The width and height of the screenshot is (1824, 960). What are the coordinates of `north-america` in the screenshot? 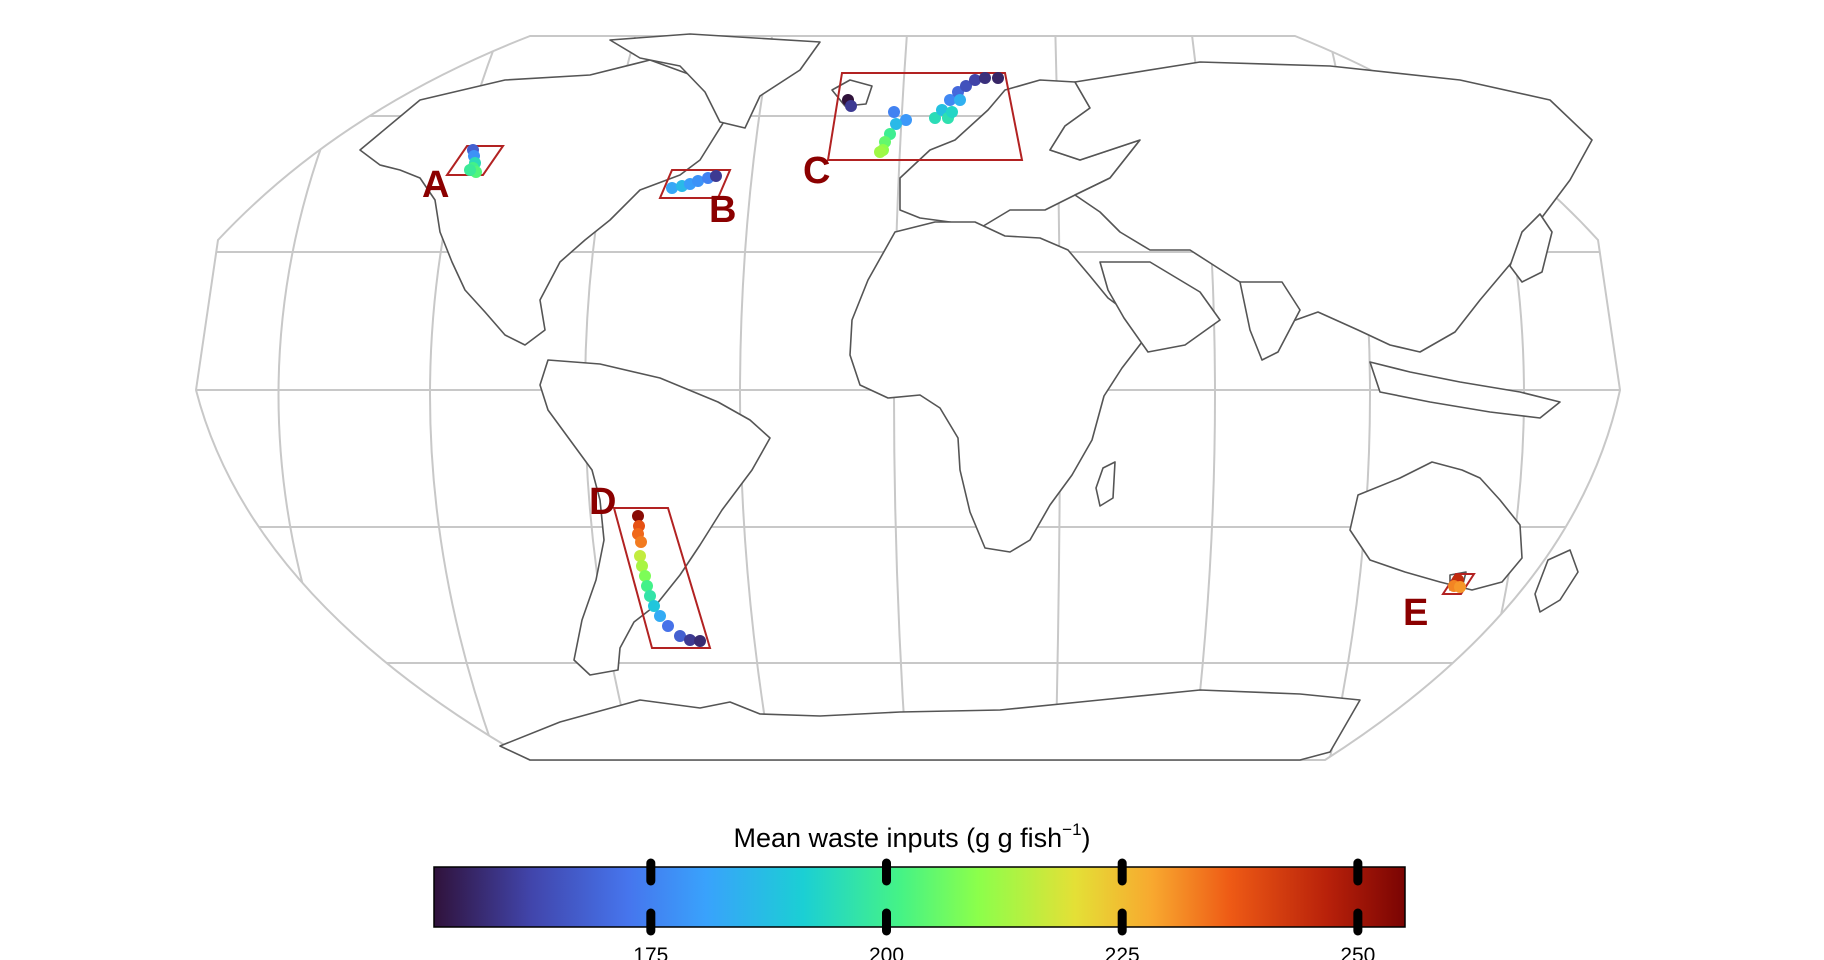 It's located at (542, 202).